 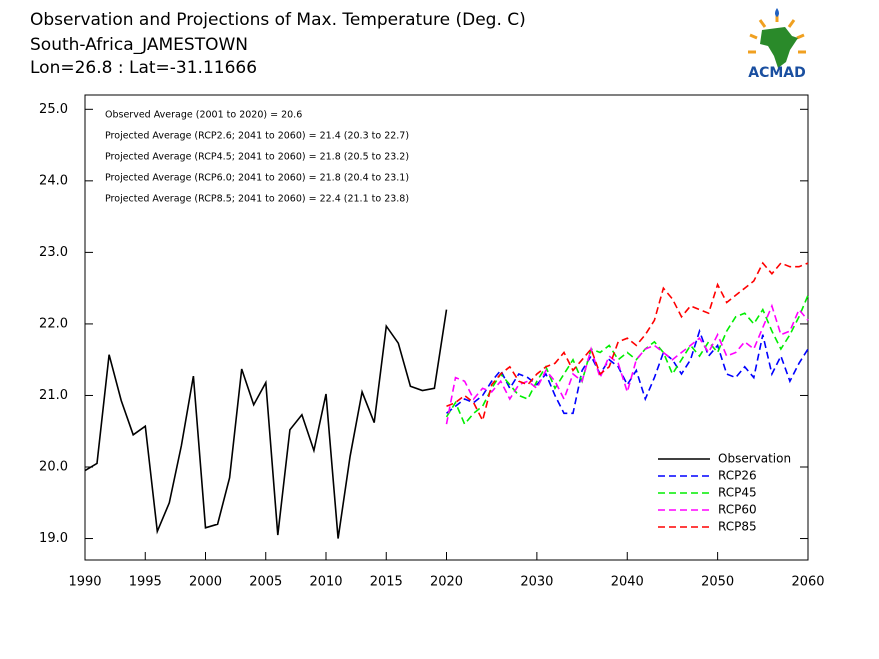 I want to click on chart-subtitle: South-Africa_JAMESTOWN, so click(x=139, y=45).